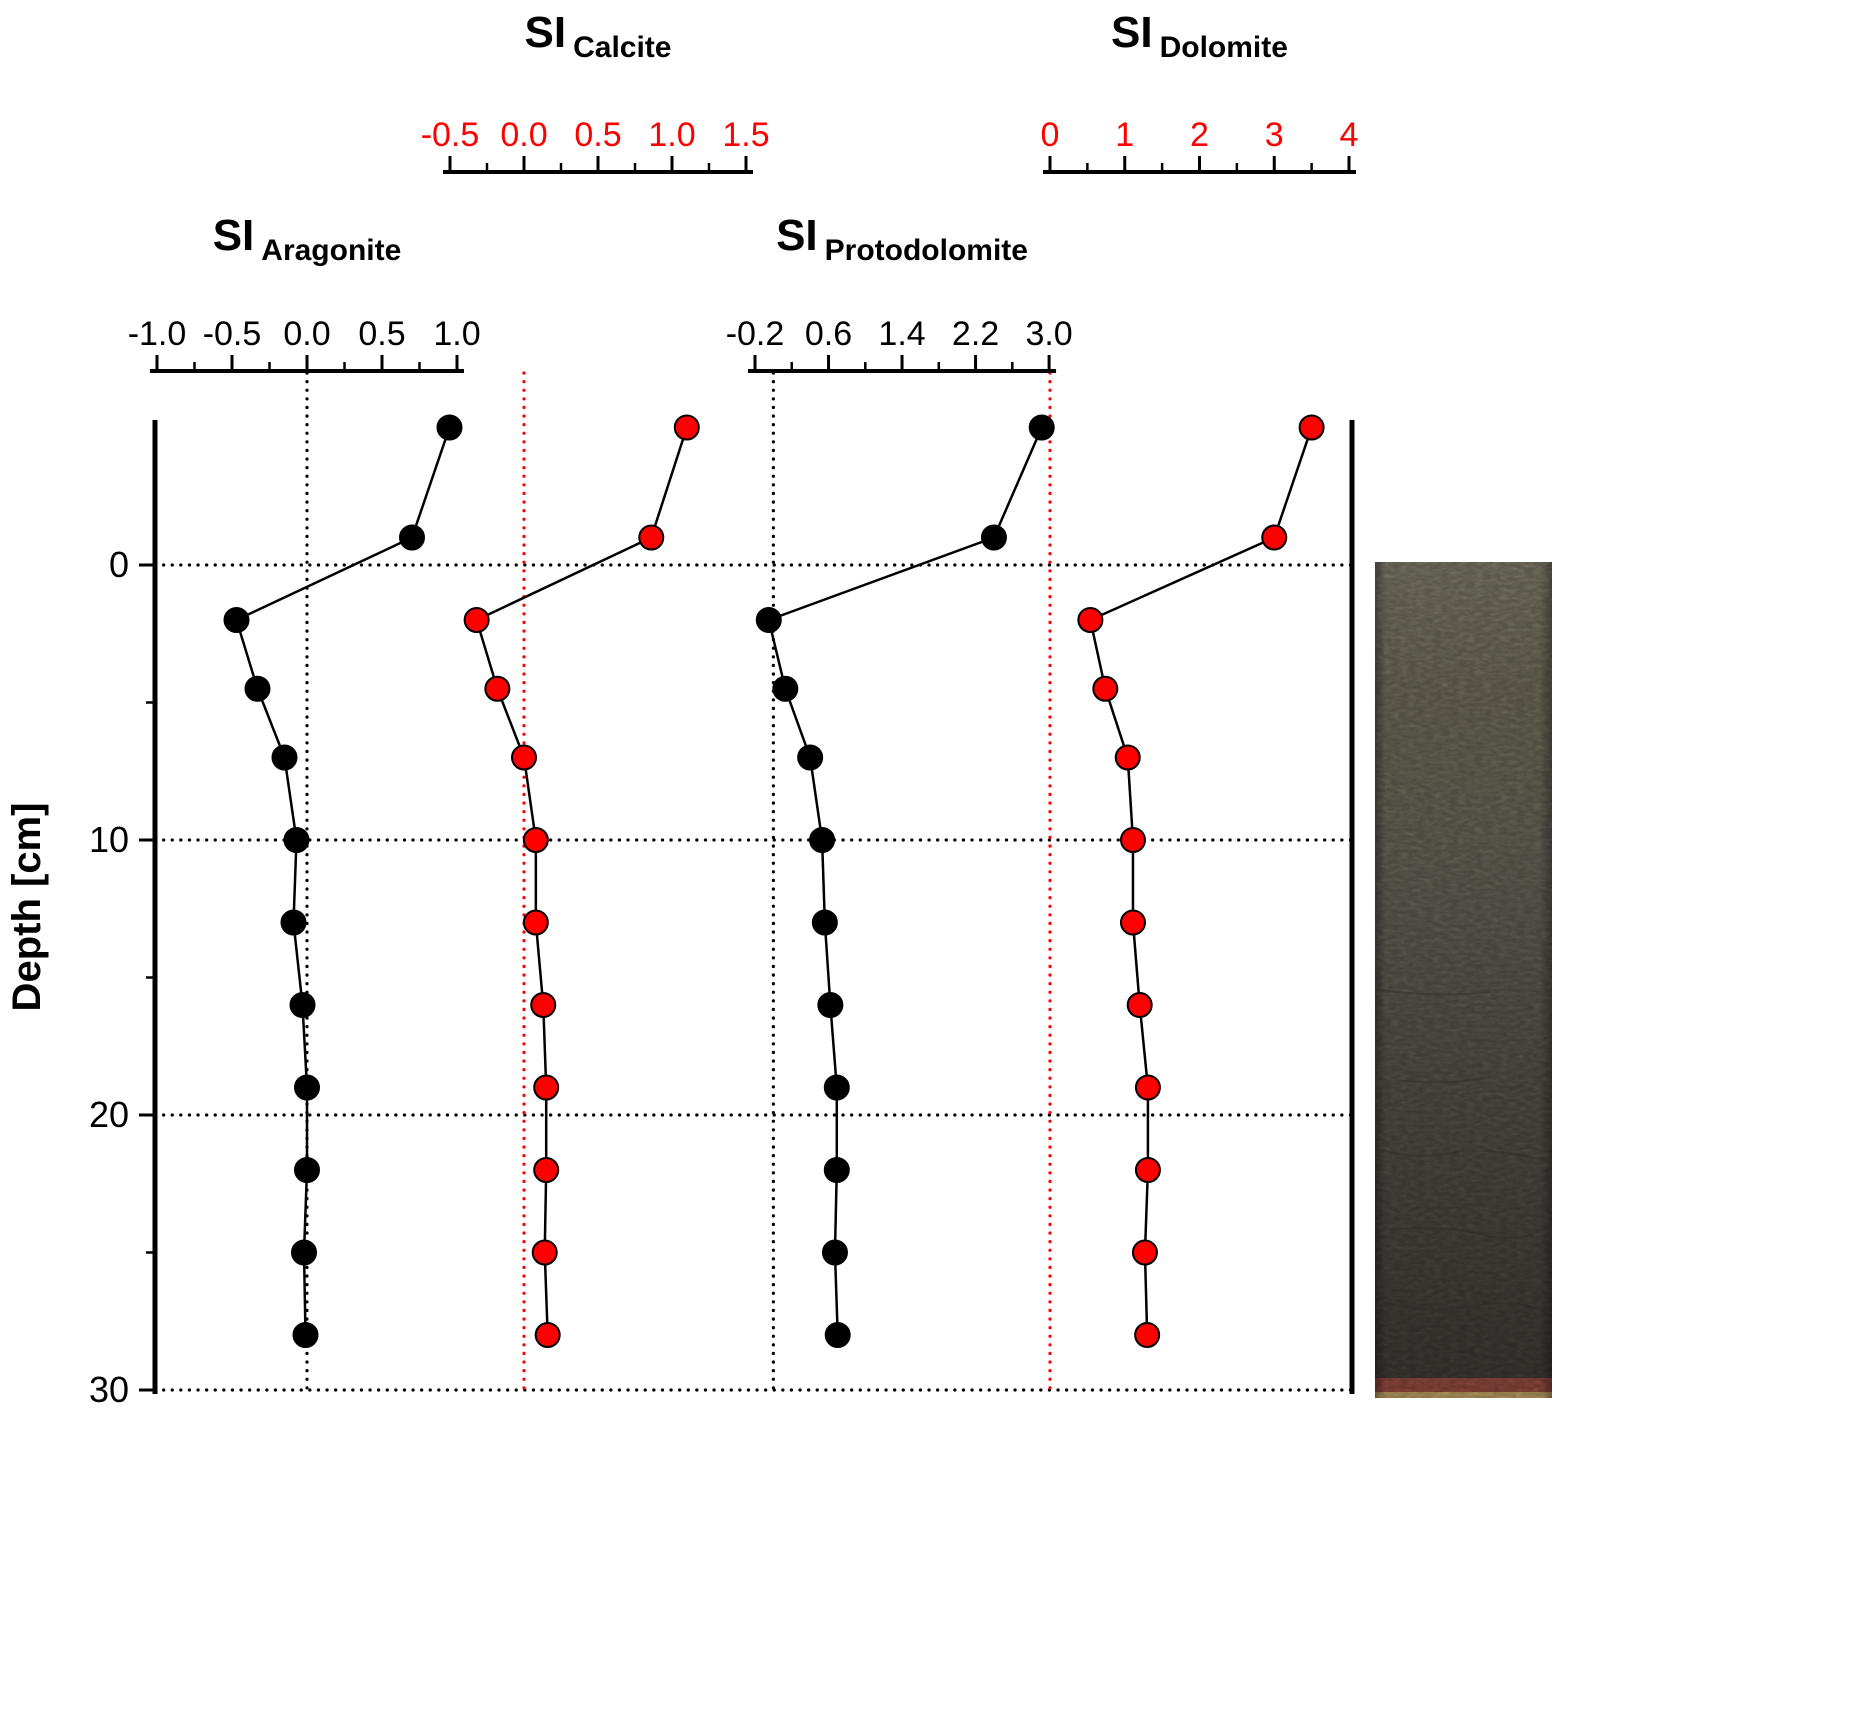 The height and width of the screenshot is (1714, 1860). What do you see at coordinates (1274, 135) in the screenshot?
I see `tick-label: 3` at bounding box center [1274, 135].